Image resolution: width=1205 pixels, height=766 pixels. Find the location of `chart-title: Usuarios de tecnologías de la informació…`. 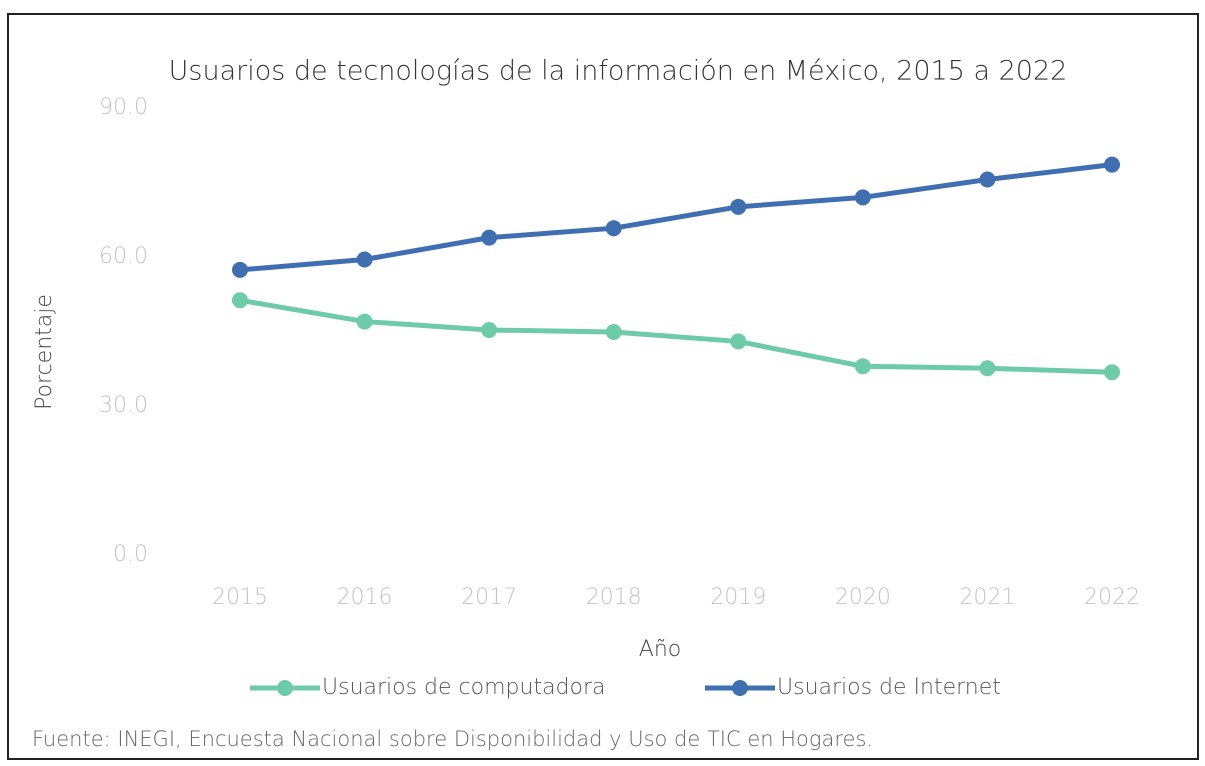

chart-title: Usuarios de tecnologías de la informació… is located at coordinates (618, 71).